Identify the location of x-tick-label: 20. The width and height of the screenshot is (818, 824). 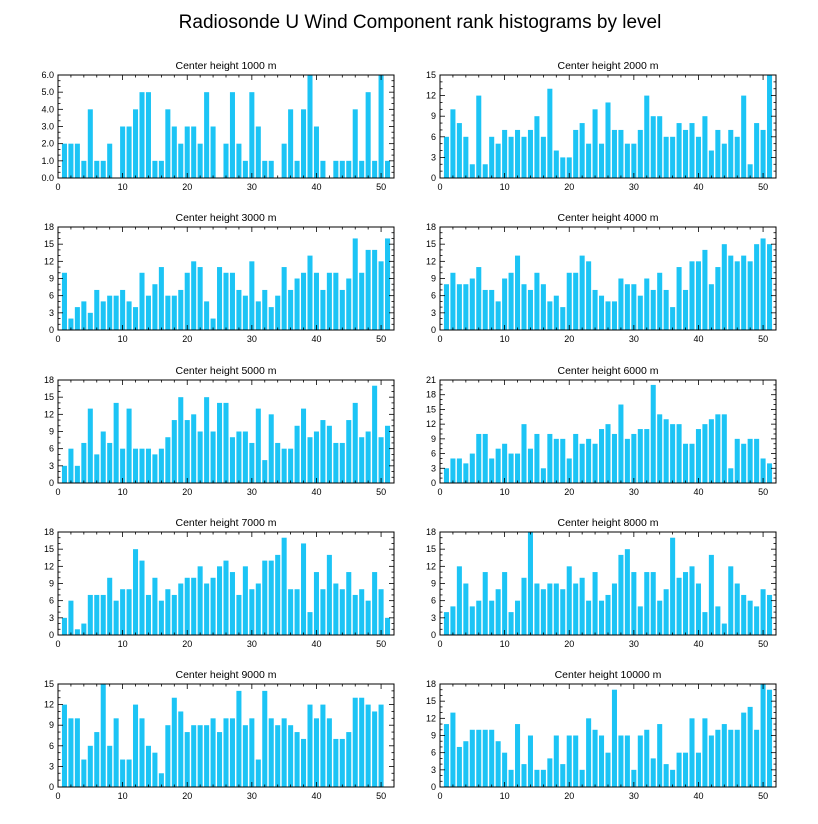
(187, 644).